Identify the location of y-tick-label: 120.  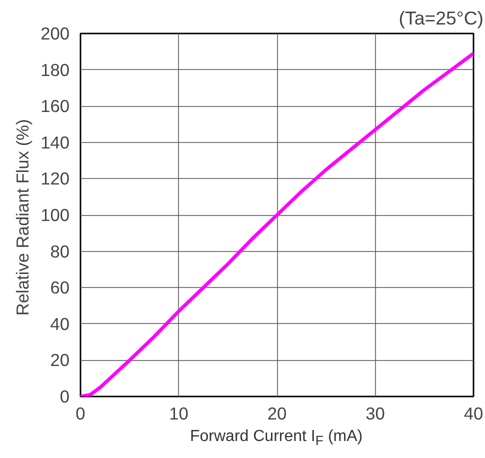
(55, 178).